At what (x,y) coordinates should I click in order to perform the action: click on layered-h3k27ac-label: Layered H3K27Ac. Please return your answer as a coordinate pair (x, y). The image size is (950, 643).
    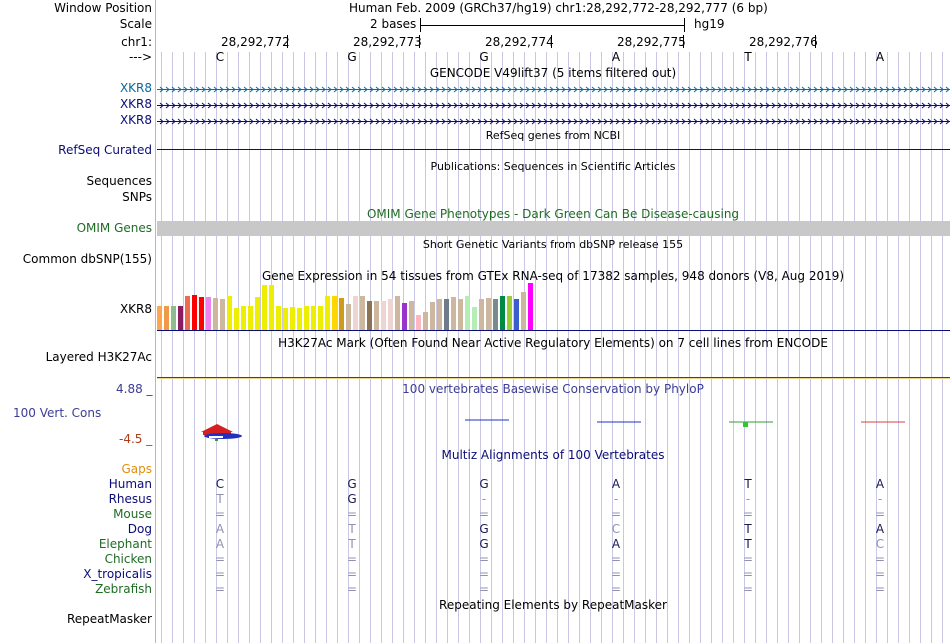
    Looking at the image, I should click on (98, 357).